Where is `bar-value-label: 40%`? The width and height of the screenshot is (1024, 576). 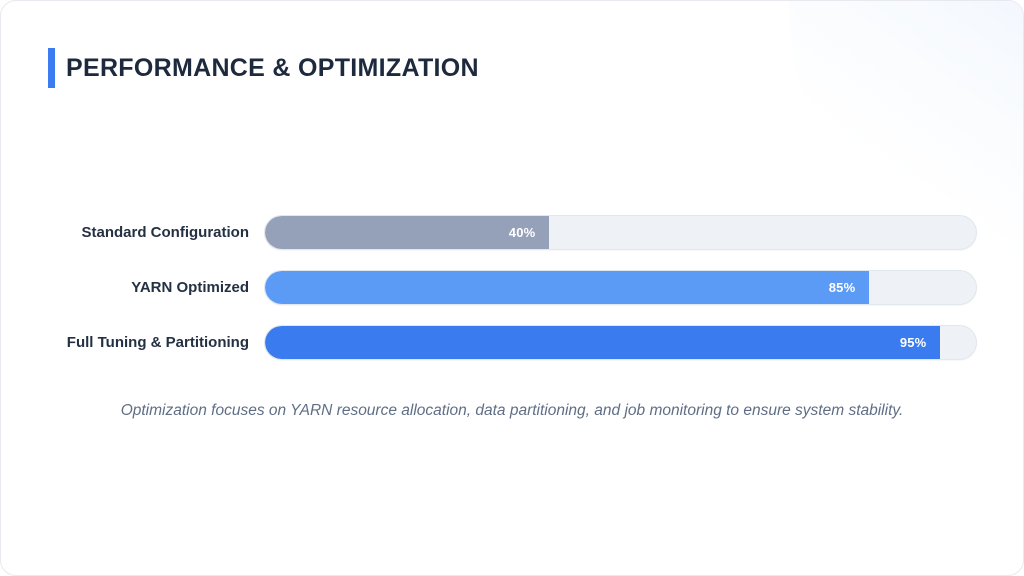
bar-value-label: 40% is located at coordinates (522, 232).